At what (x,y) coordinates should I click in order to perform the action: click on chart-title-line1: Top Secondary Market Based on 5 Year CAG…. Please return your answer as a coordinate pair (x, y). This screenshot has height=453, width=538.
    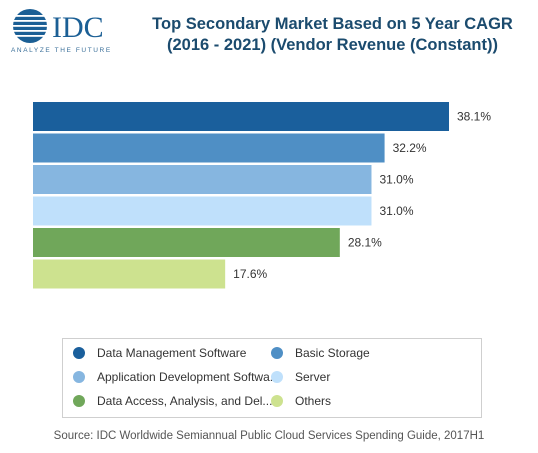
    Looking at the image, I should click on (332, 24).